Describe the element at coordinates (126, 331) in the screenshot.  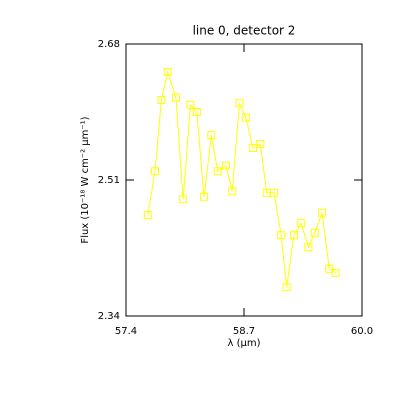
I see `x-tick-label: 57.4` at that location.